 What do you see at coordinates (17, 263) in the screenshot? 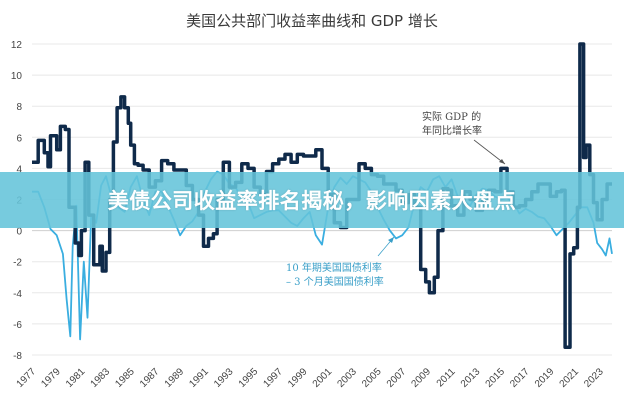
I see `y-tick-label: -2` at bounding box center [17, 263].